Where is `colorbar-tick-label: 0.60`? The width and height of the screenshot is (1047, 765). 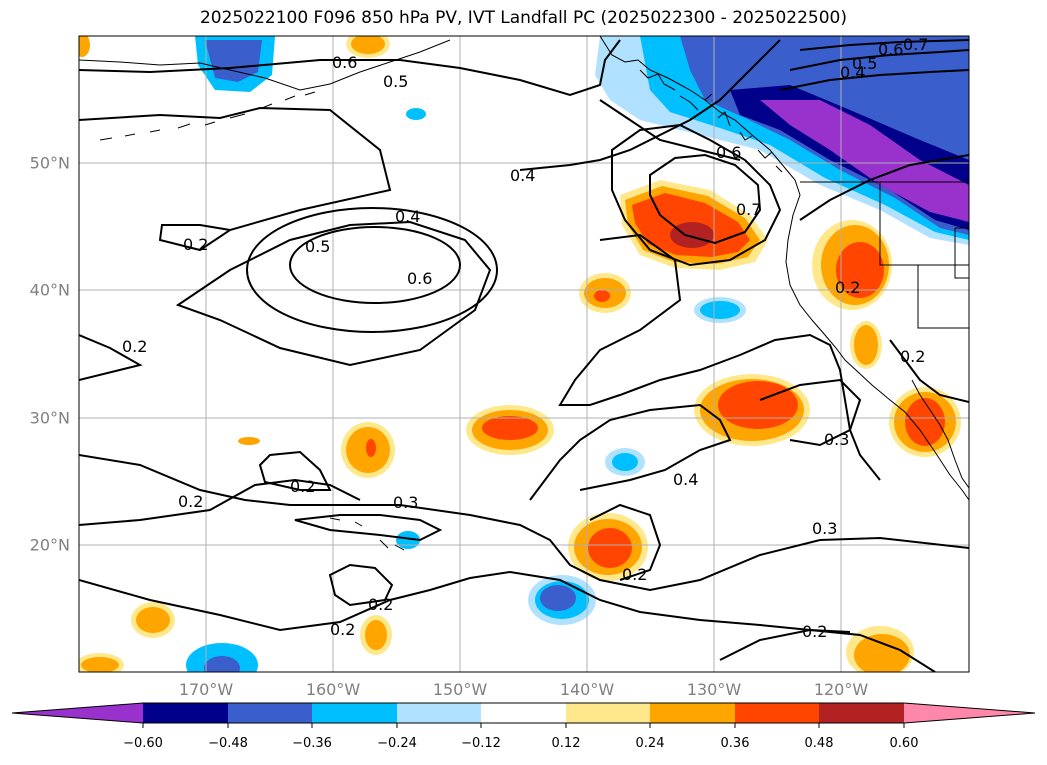
colorbar-tick-label: 0.60 is located at coordinates (904, 743).